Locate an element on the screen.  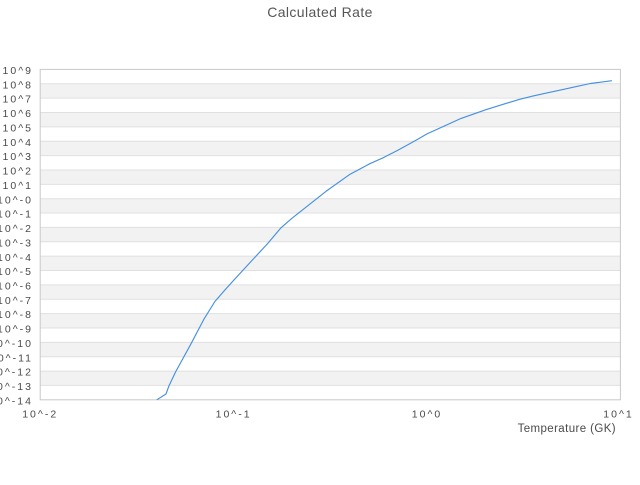
svg-text: 10^-10 is located at coordinates (16, 344).